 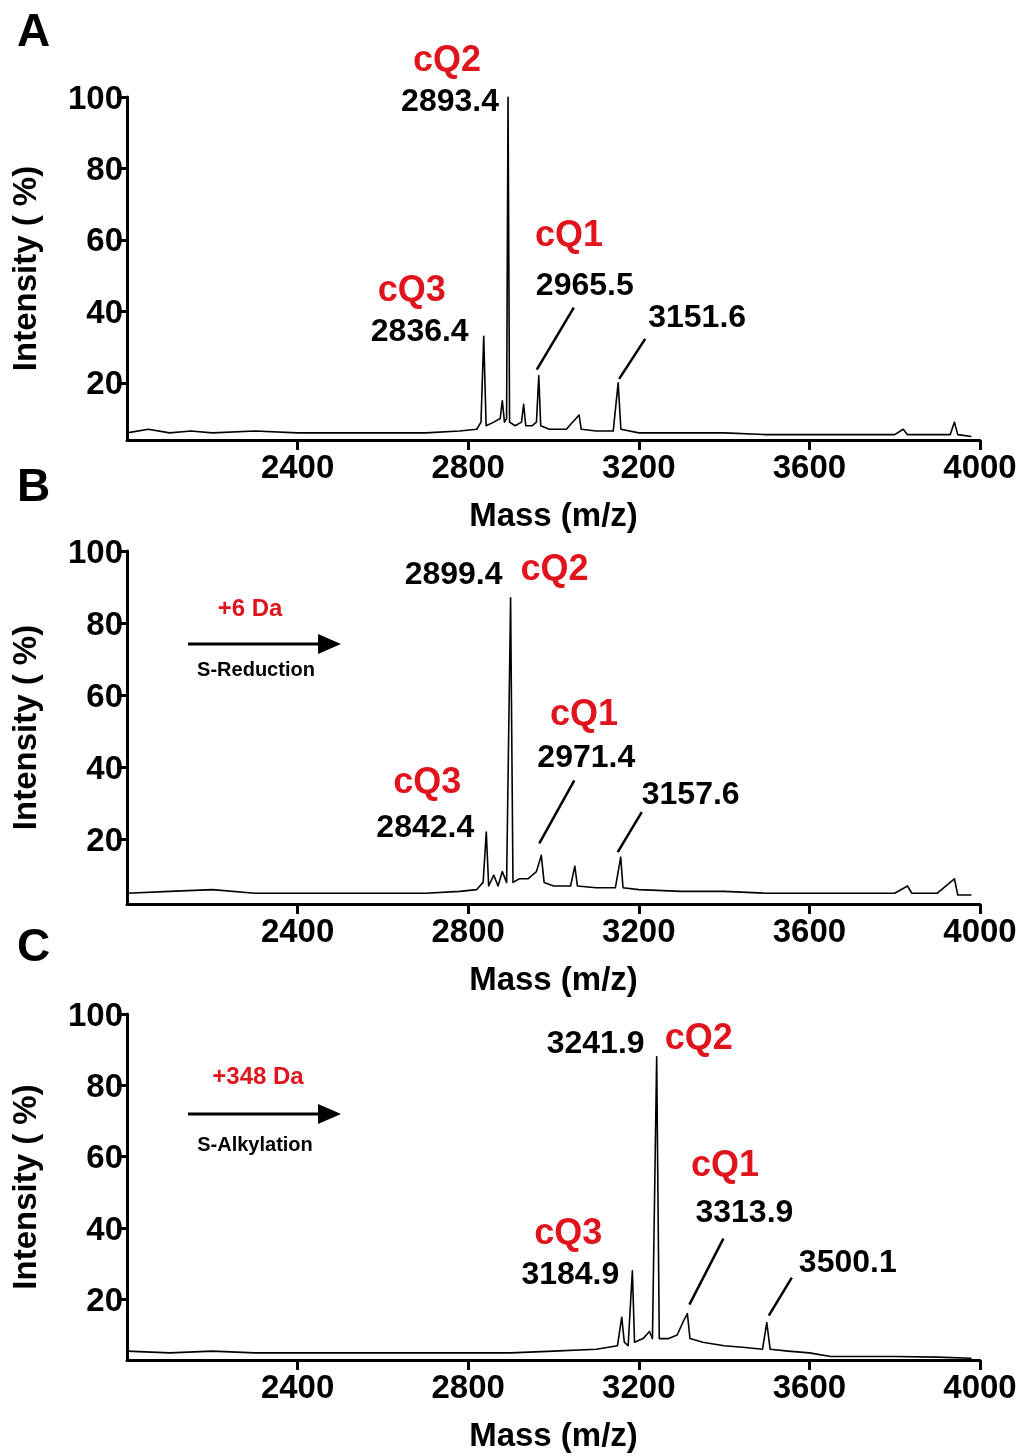 I want to click on annotation: 2842.4, so click(x=425, y=825).